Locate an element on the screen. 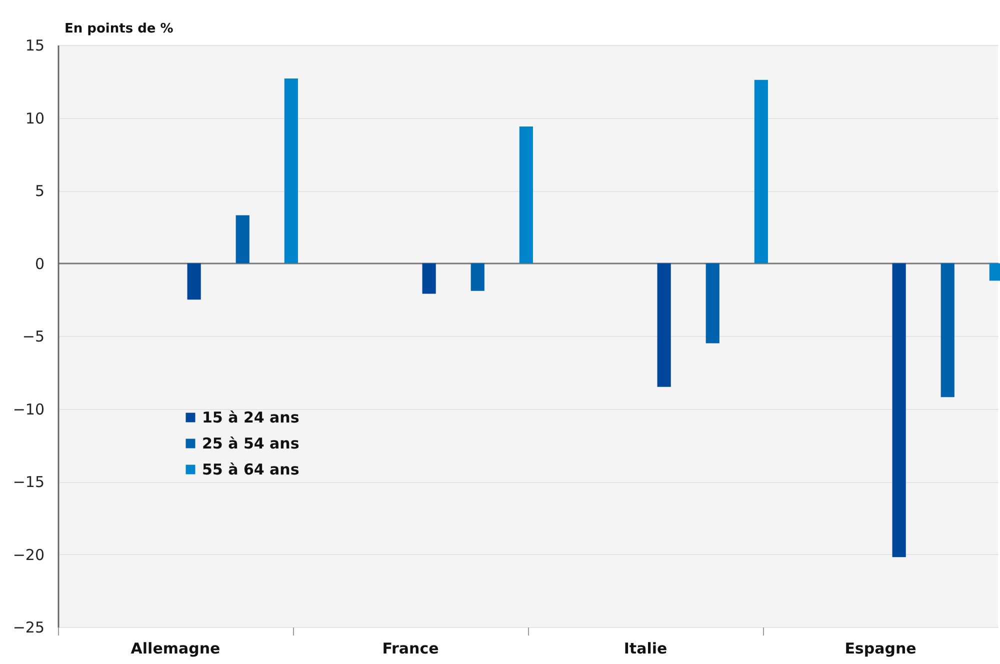  y-tick-label: −20 is located at coordinates (28, 555).